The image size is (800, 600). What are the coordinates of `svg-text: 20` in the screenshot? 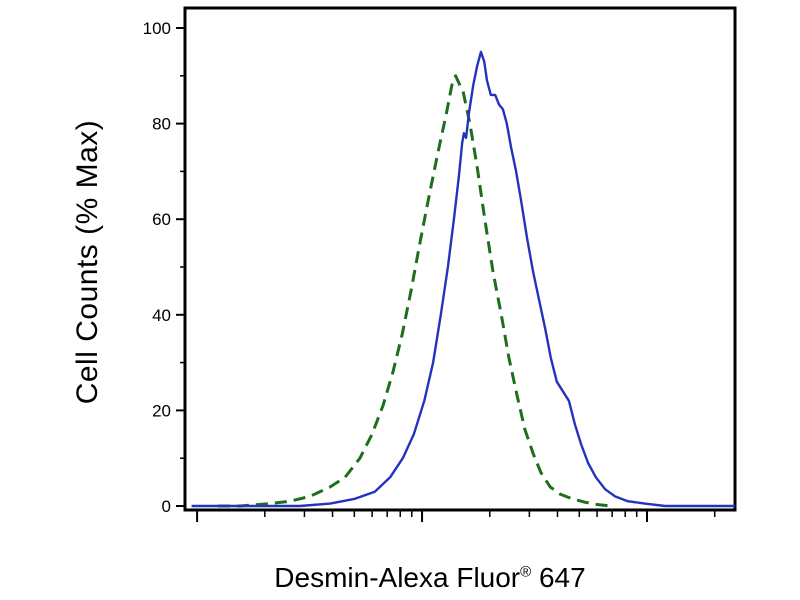 It's located at (161, 410).